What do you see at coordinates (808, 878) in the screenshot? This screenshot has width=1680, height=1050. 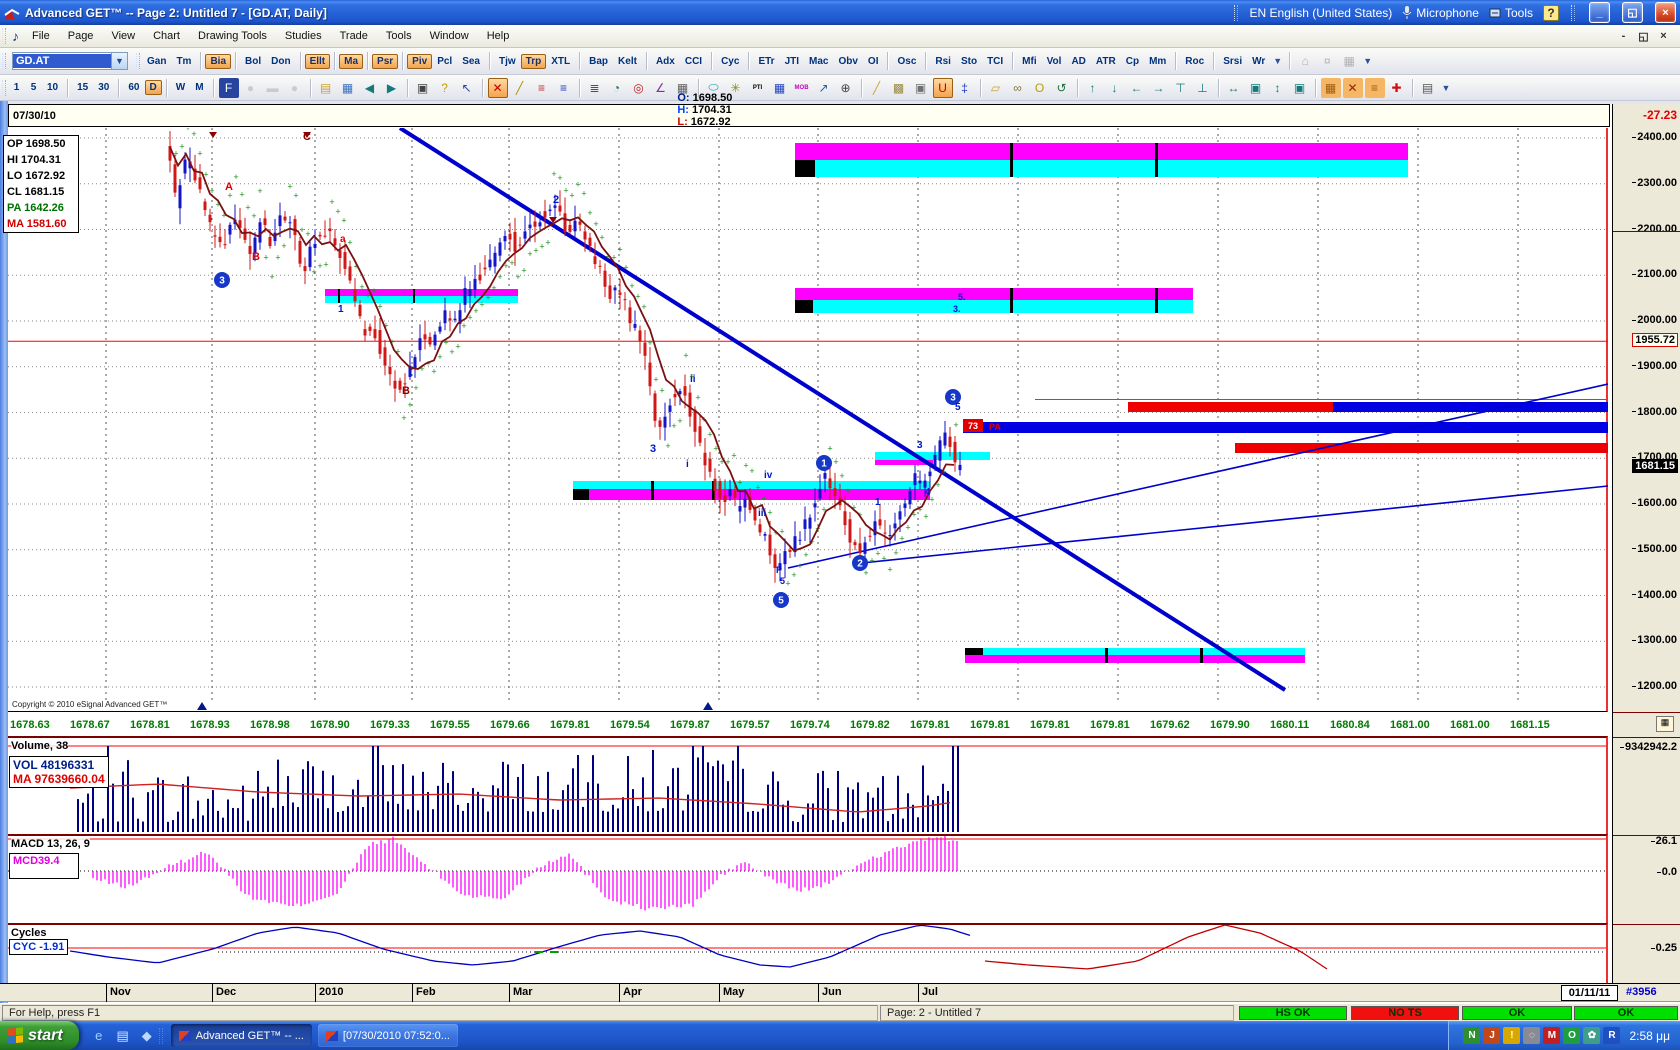 I see `macd-panel: MACD 13, 26, 9 MCD39.4` at bounding box center [808, 878].